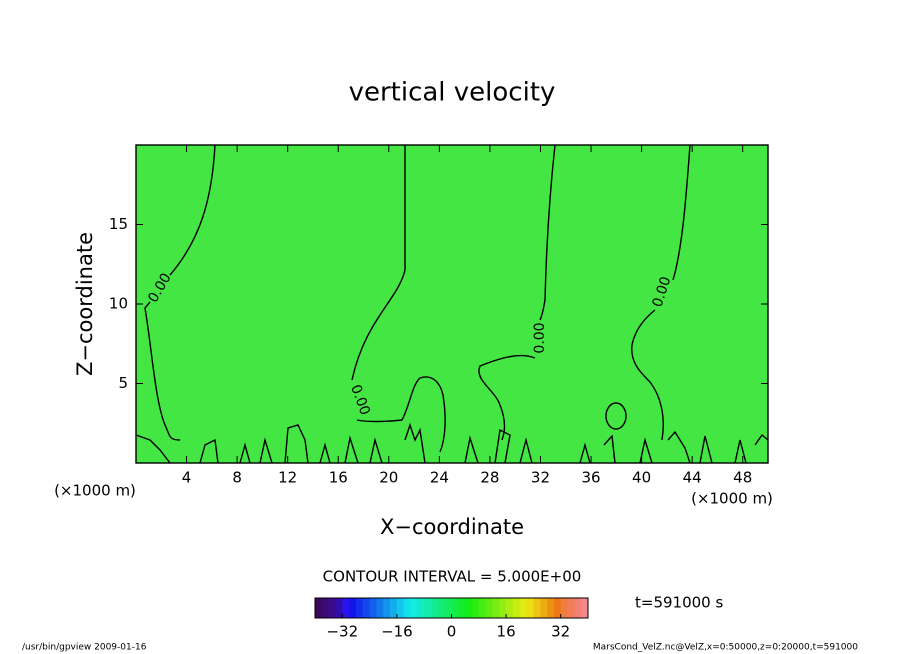  I want to click on y-tick-label: 5, so click(123, 383).